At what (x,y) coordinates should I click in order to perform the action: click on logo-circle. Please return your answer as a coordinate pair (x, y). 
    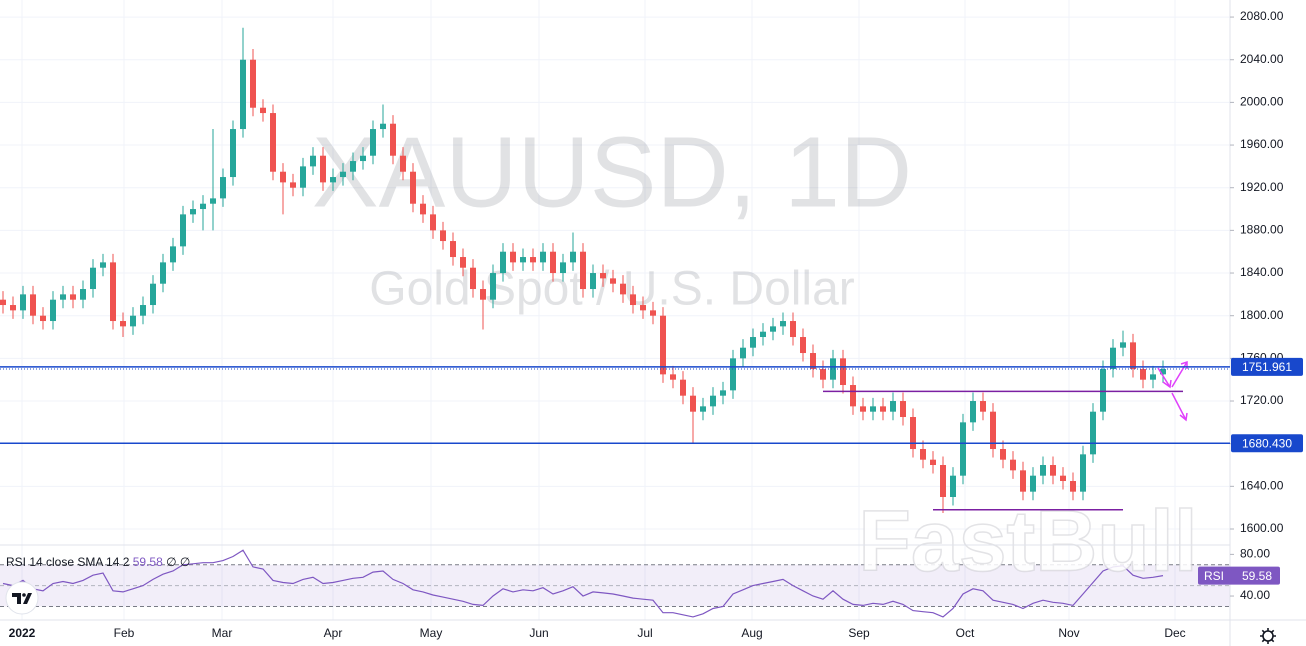
    Looking at the image, I should click on (22, 598).